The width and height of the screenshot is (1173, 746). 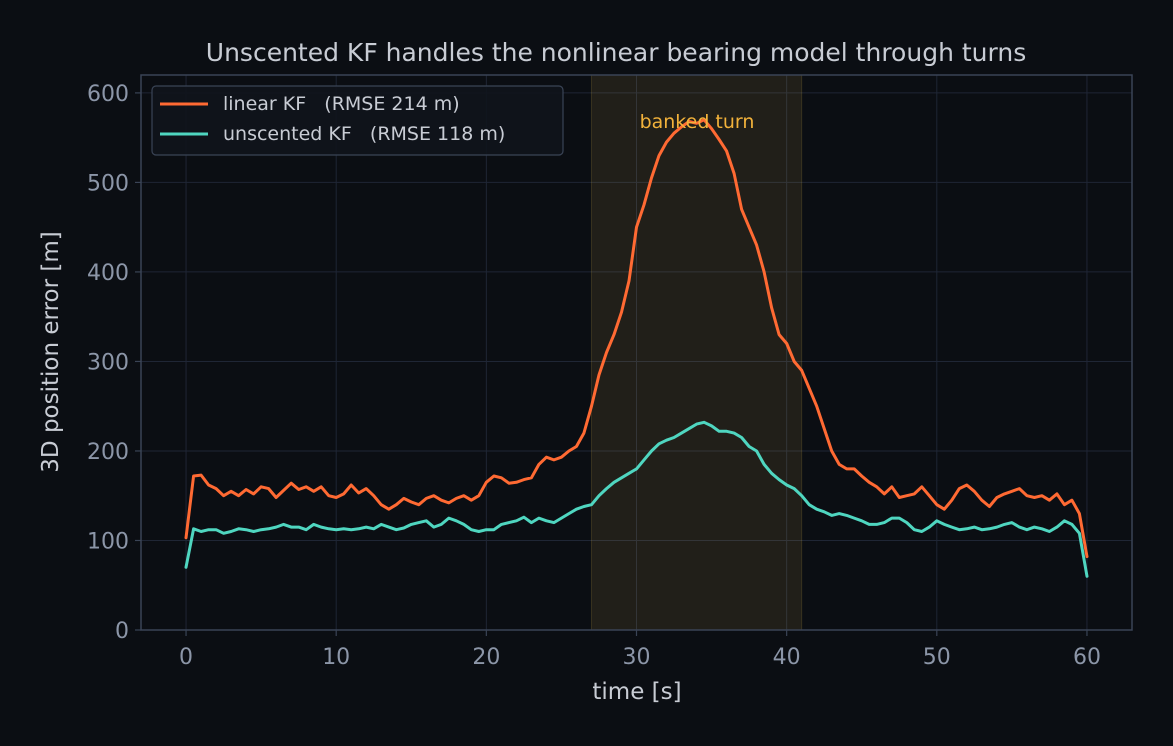 What do you see at coordinates (51, 351) in the screenshot?
I see `y-axis-label: 3D position error [m]` at bounding box center [51, 351].